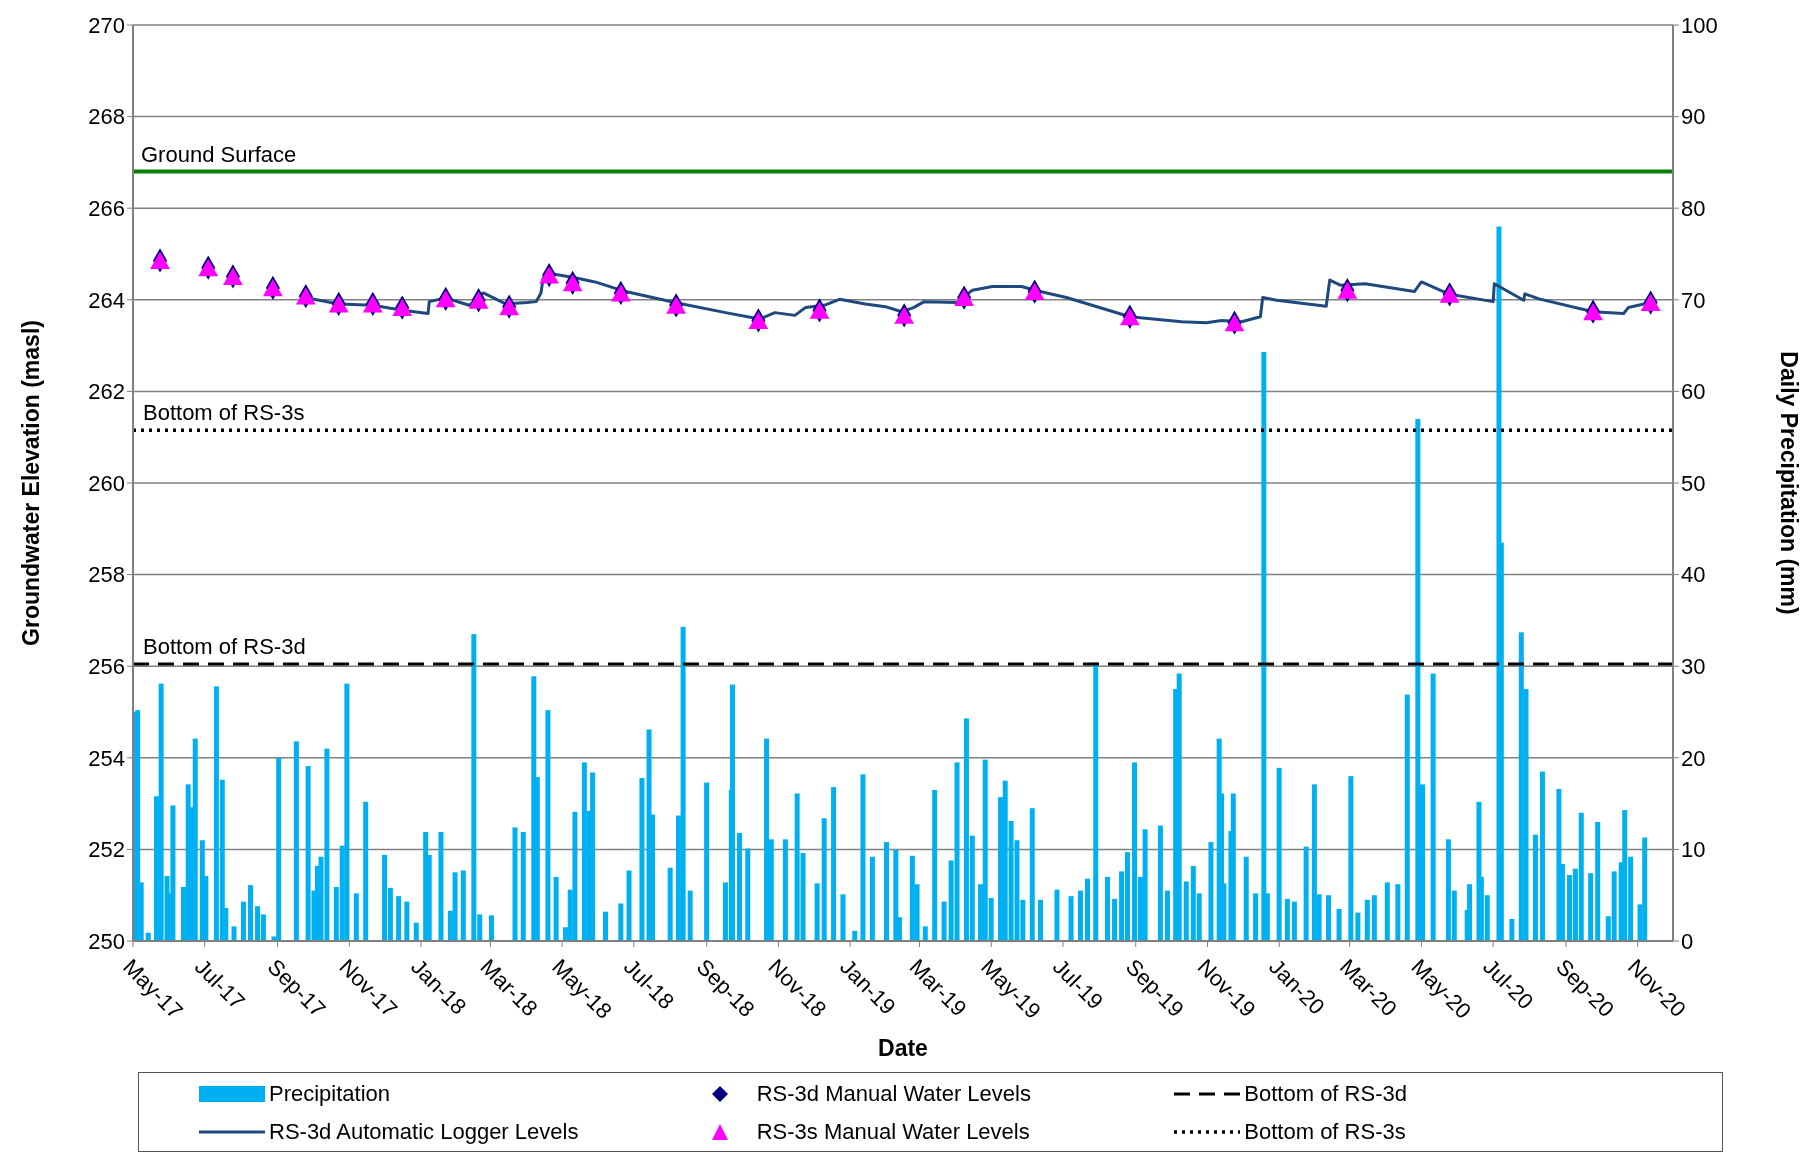  What do you see at coordinates (1693, 392) in the screenshot?
I see `y2-tick-label: 60` at bounding box center [1693, 392].